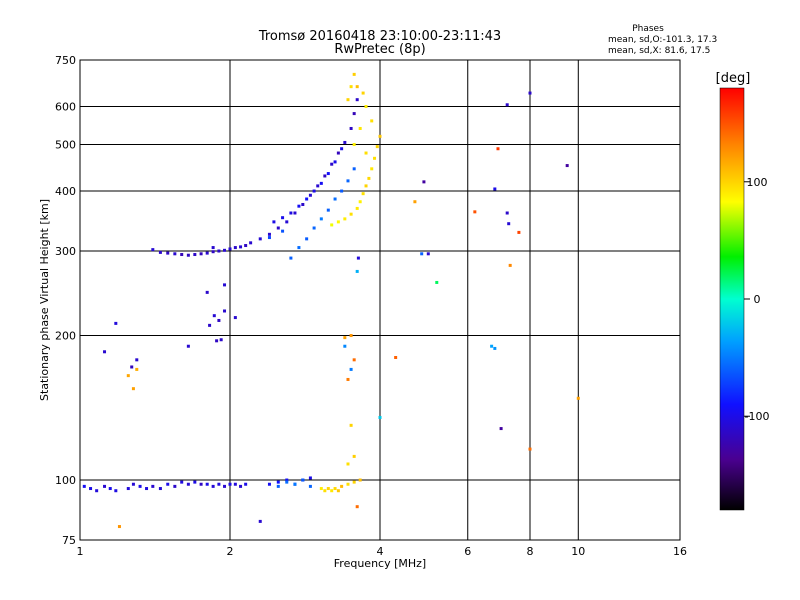 The image size is (800, 600). I want to click on x-tick-label: 16, so click(680, 551).